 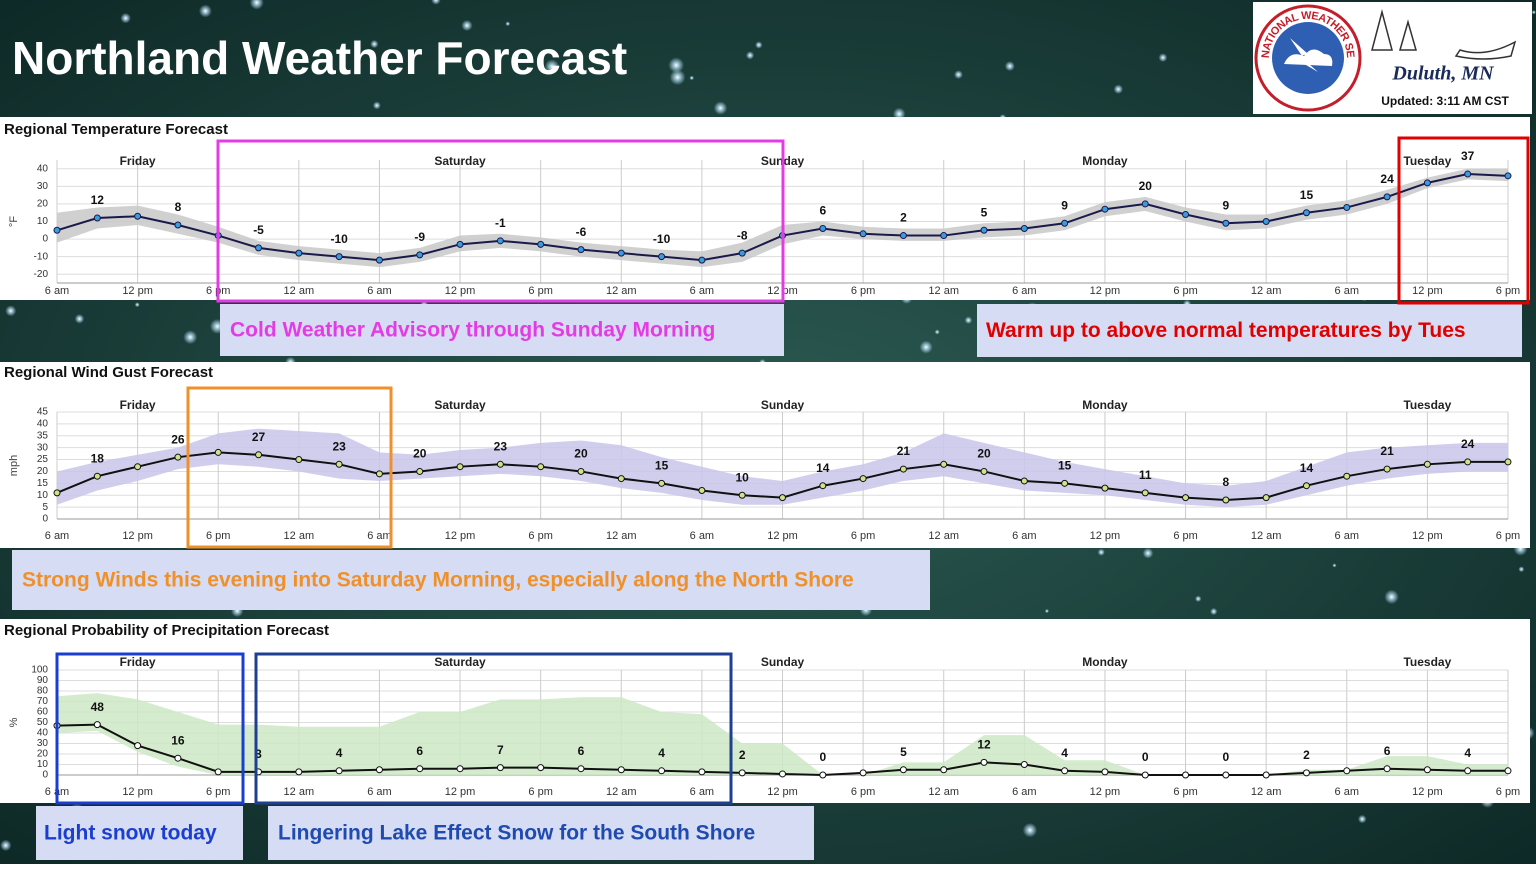 I want to click on highlight-box, so click(x=289, y=467).